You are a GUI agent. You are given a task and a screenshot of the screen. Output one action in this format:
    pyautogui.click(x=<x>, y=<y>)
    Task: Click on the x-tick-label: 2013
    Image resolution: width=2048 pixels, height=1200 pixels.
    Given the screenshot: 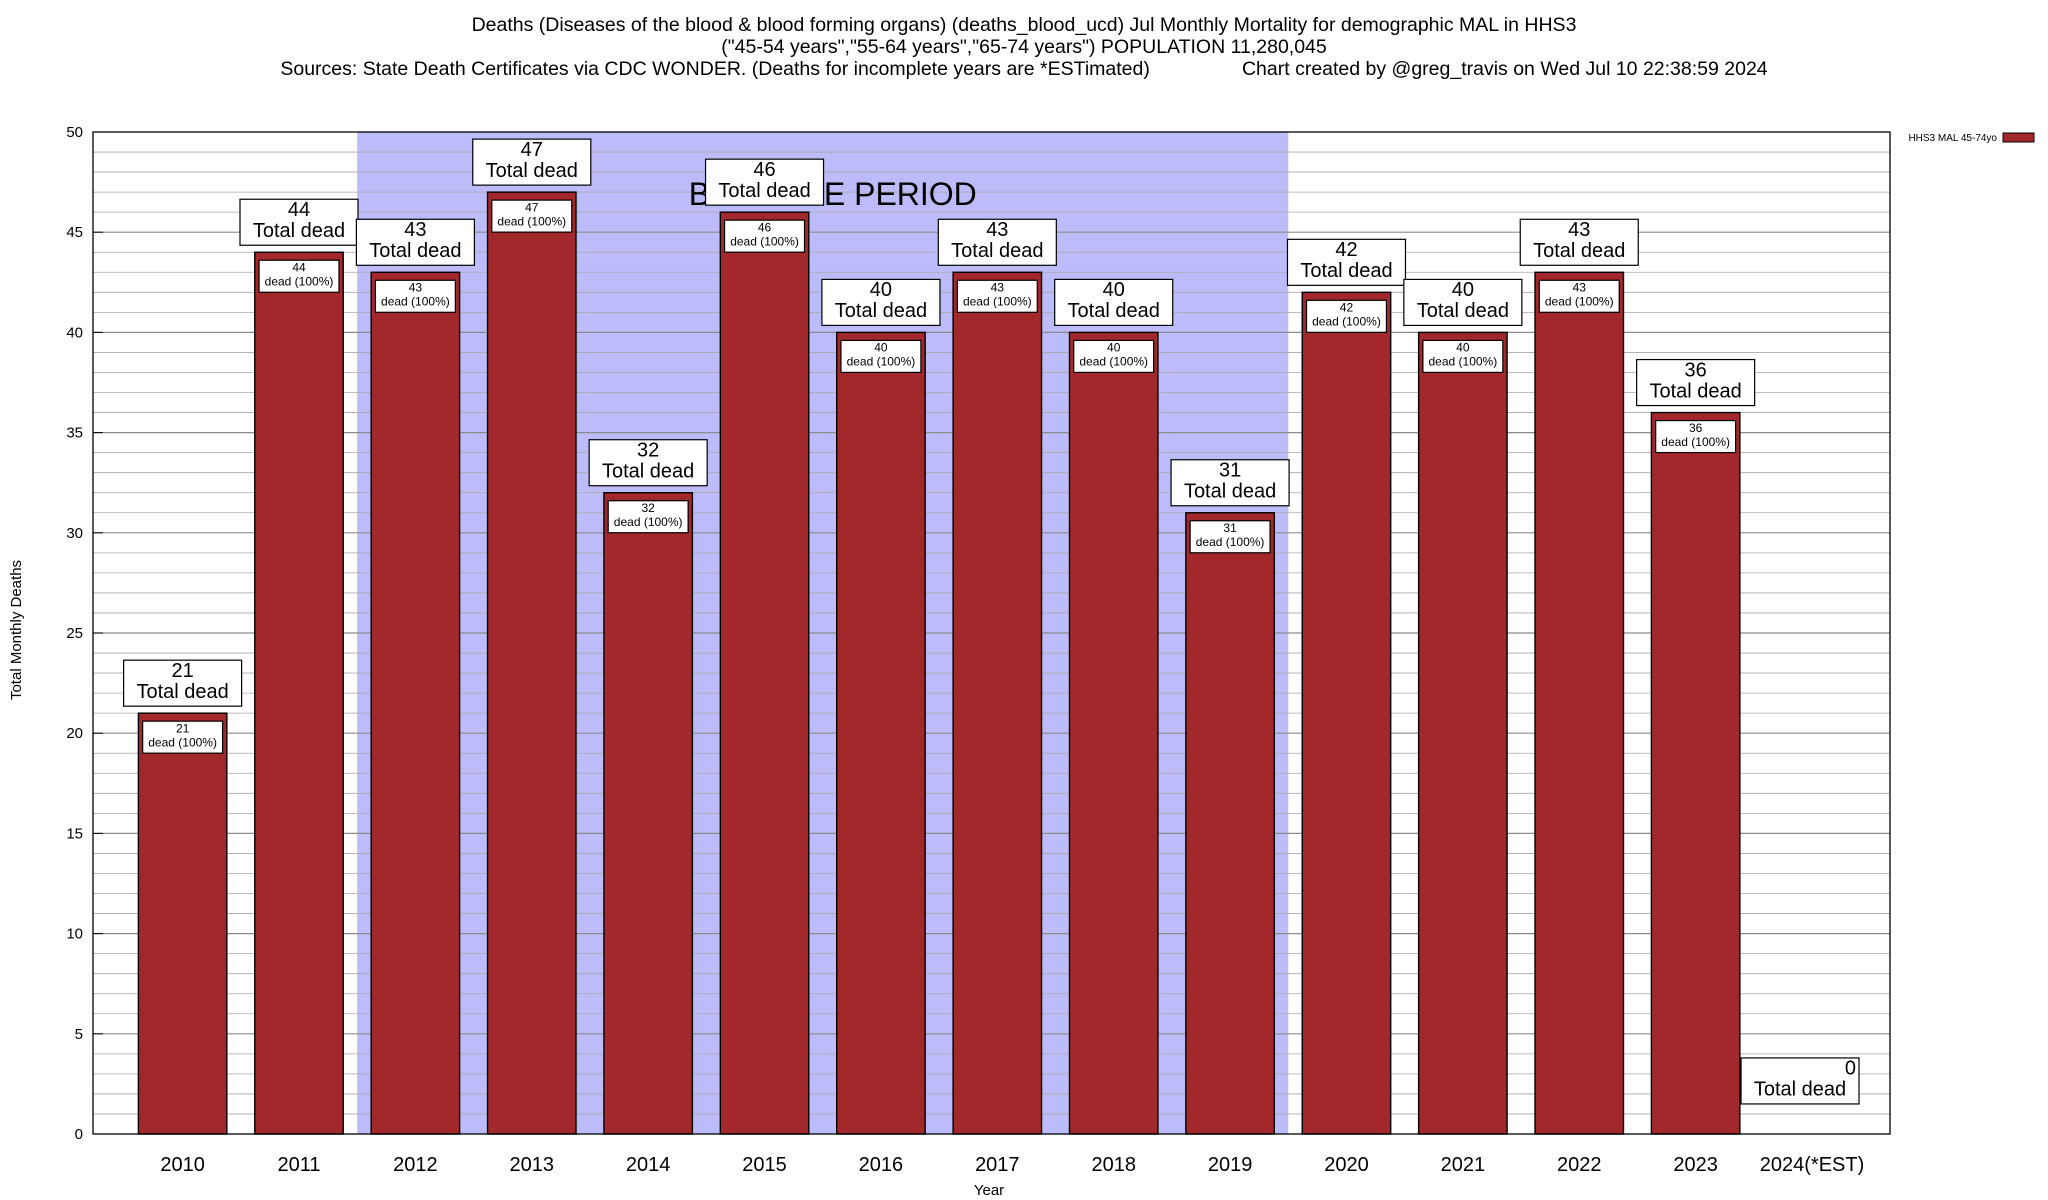 What is the action you would take?
    pyautogui.click(x=532, y=1165)
    